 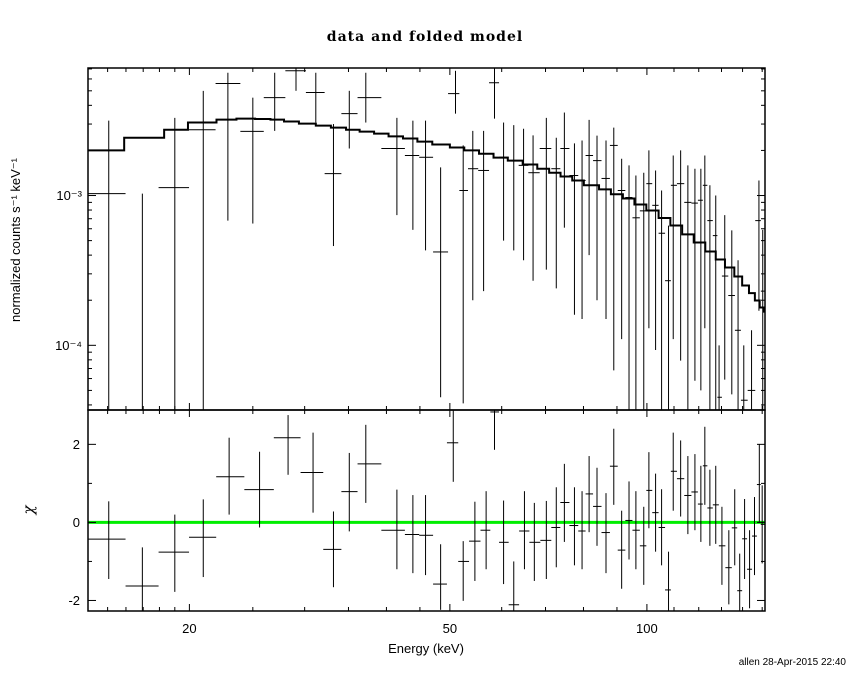 I want to click on y-tick-label: 10⁻⁴, so click(x=68, y=345).